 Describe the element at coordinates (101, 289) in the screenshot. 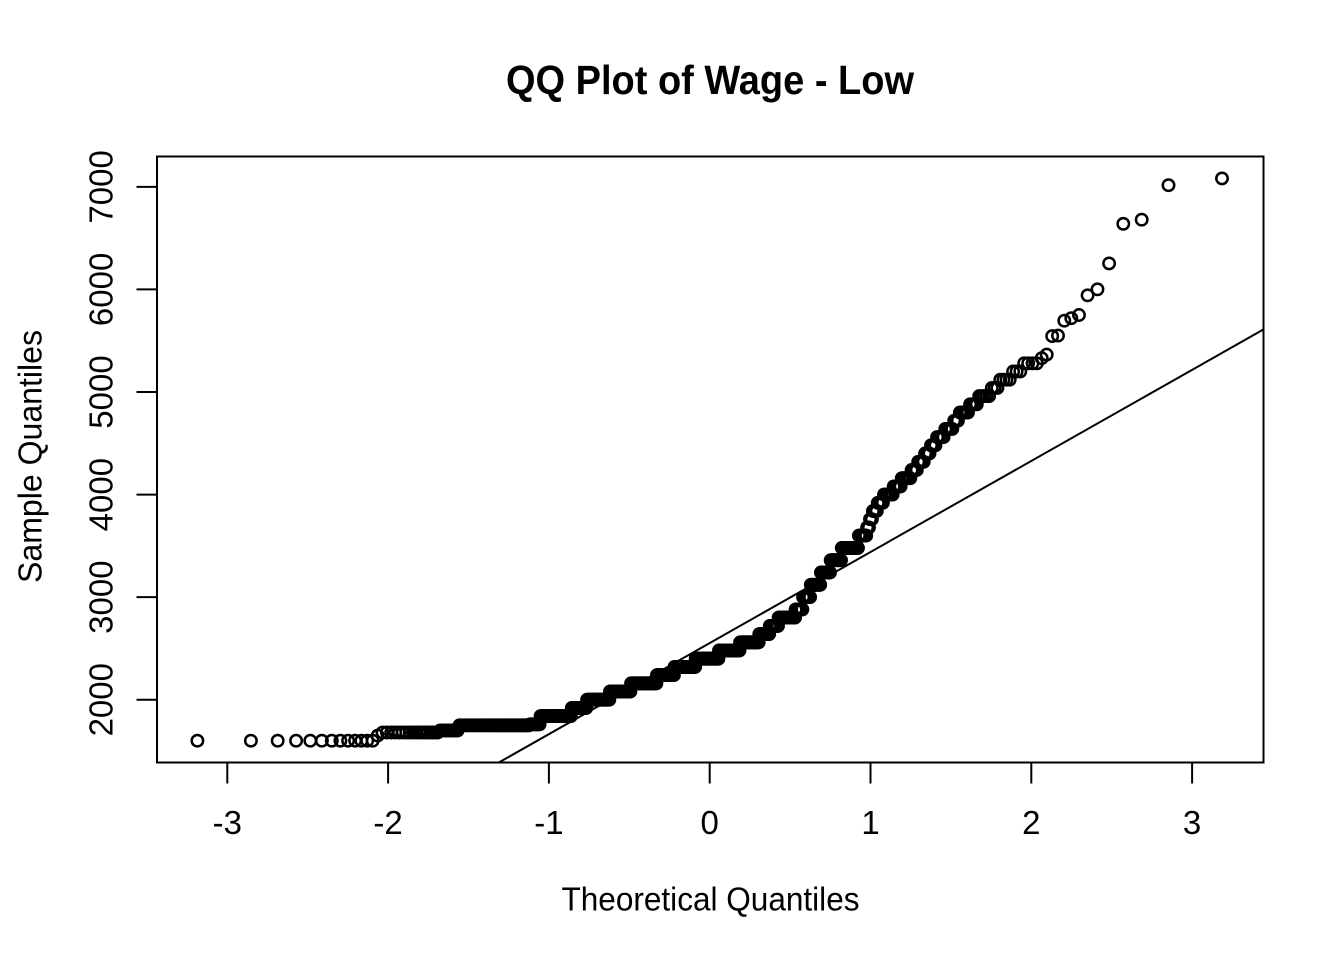

I see `svg-text: 6000` at that location.